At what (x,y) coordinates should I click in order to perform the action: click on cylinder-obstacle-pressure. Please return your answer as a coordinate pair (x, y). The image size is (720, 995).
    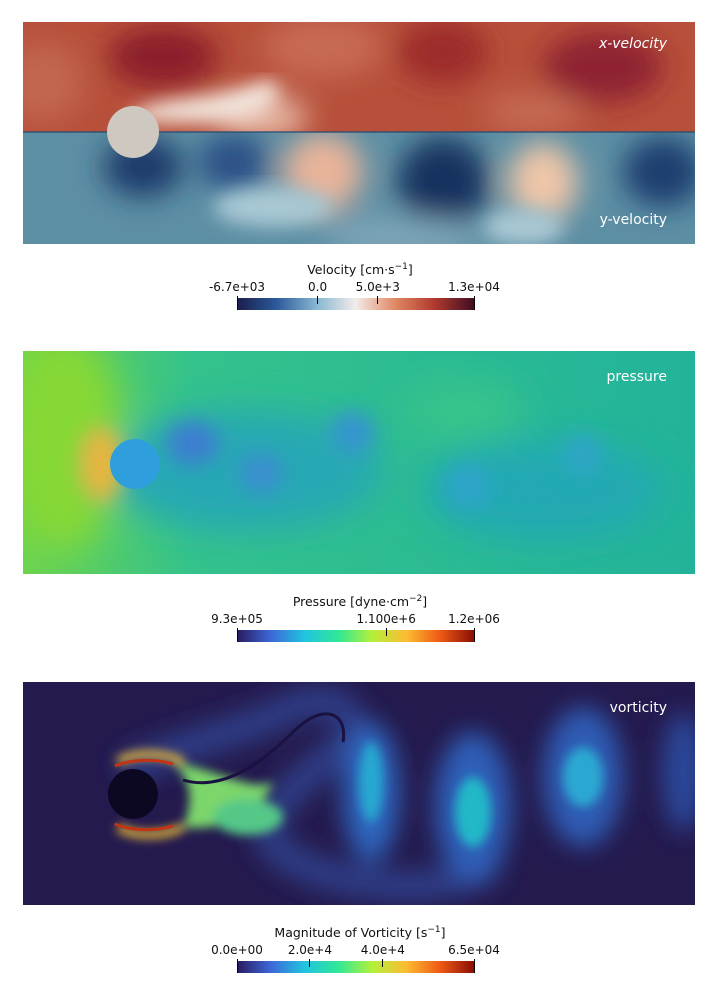
    Looking at the image, I should click on (135, 464).